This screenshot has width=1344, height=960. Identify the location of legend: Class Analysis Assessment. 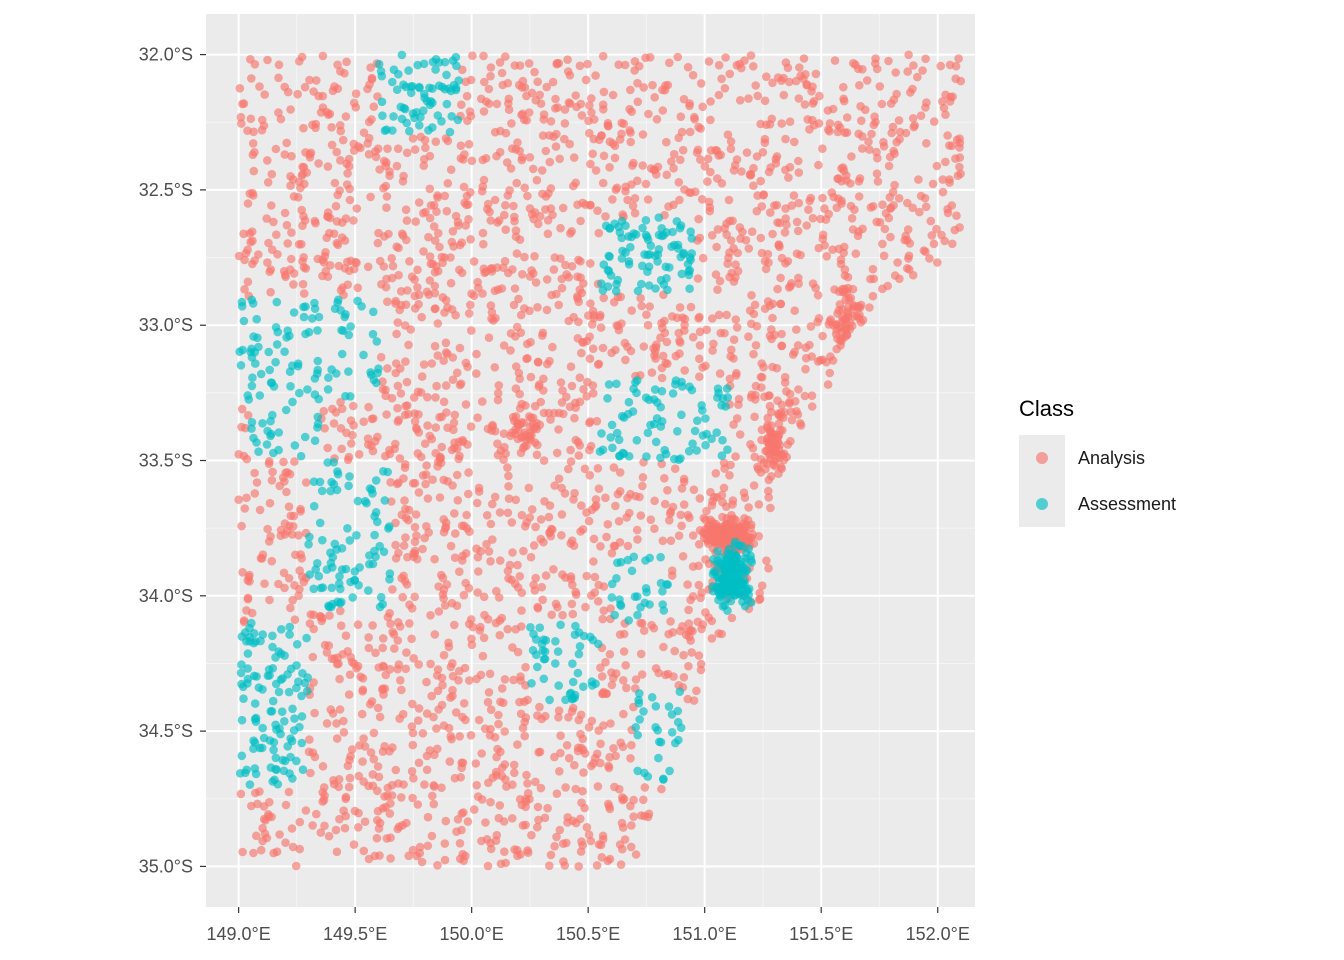
(1134, 460).